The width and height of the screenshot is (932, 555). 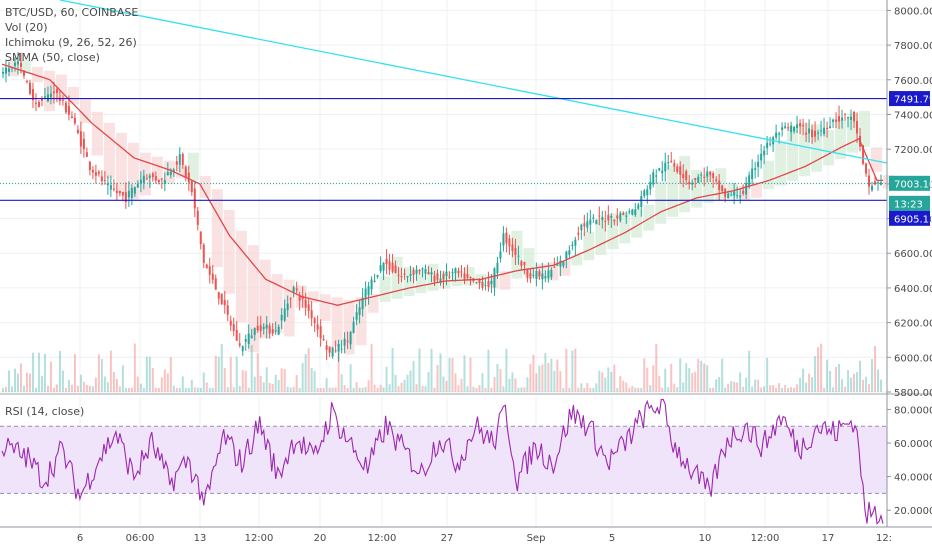 What do you see at coordinates (71, 42) in the screenshot?
I see `ichimoku-legend: Ichimoku (9, 26, 52, 26)` at bounding box center [71, 42].